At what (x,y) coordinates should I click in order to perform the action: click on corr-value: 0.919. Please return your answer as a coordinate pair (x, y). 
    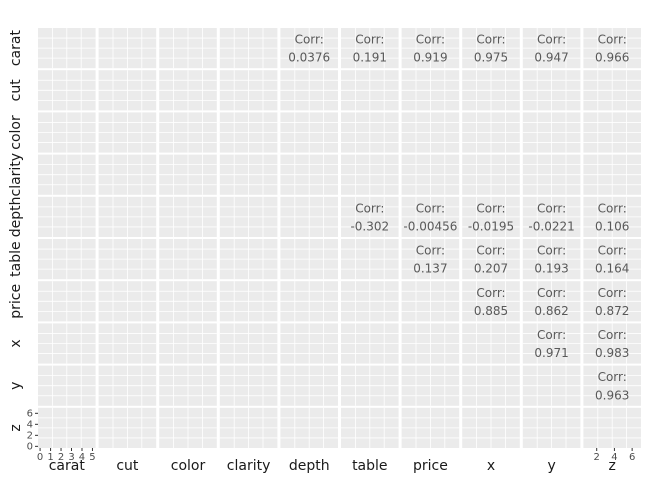
    Looking at the image, I should click on (430, 58).